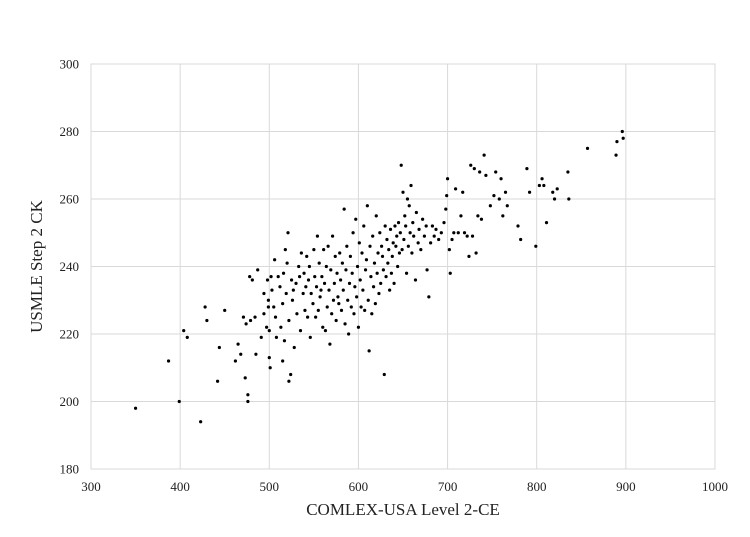 The image size is (750, 537). What do you see at coordinates (70, 266) in the screenshot?
I see `y-tick-label: 240` at bounding box center [70, 266].